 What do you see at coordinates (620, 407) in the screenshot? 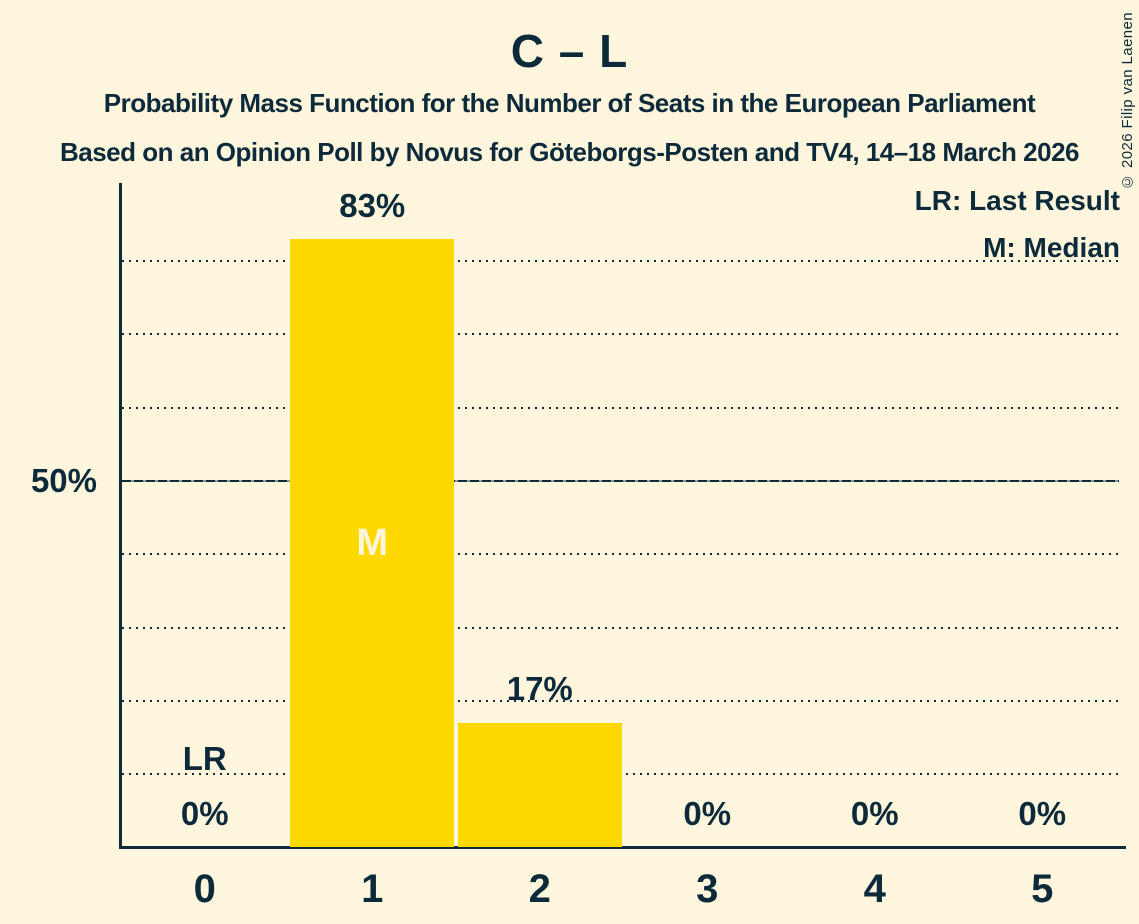
I see `gridline-60pct` at bounding box center [620, 407].